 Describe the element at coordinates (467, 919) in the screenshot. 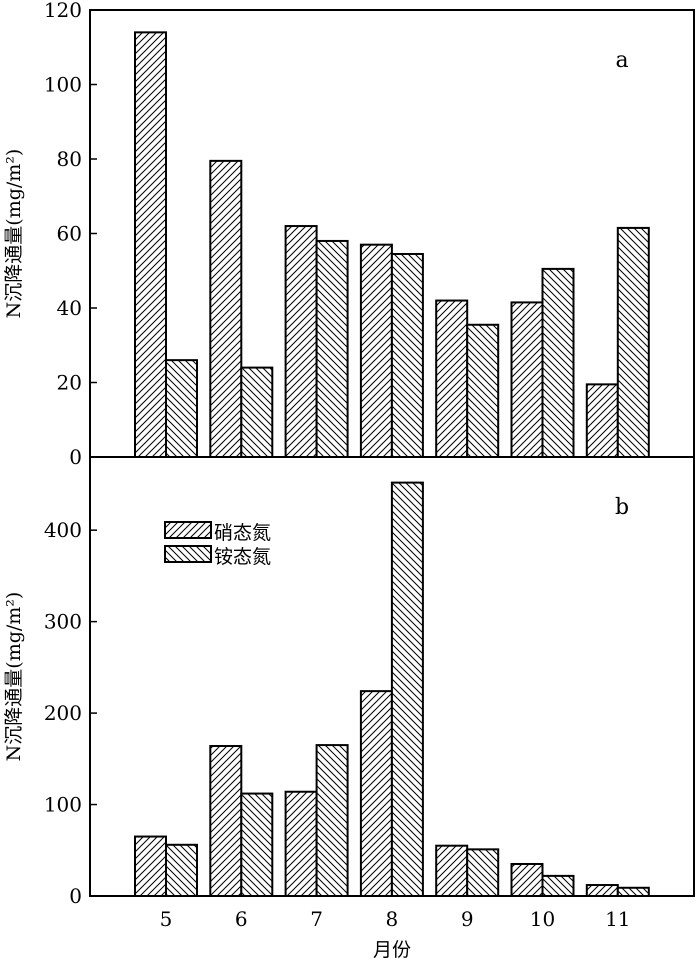

I see `x-tick-label-9: 9` at that location.